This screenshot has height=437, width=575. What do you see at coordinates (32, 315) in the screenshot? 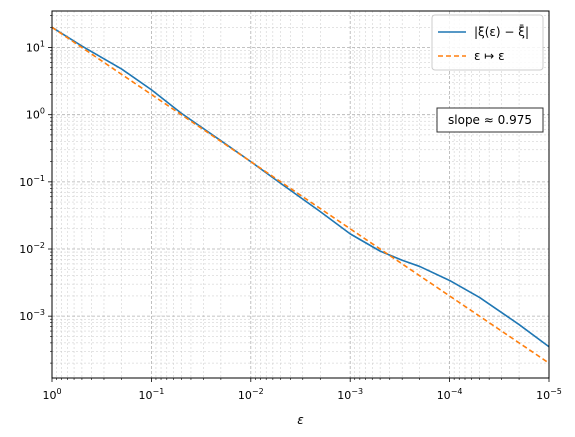
I see `y-tick-label: 10⁻³` at bounding box center [32, 315].